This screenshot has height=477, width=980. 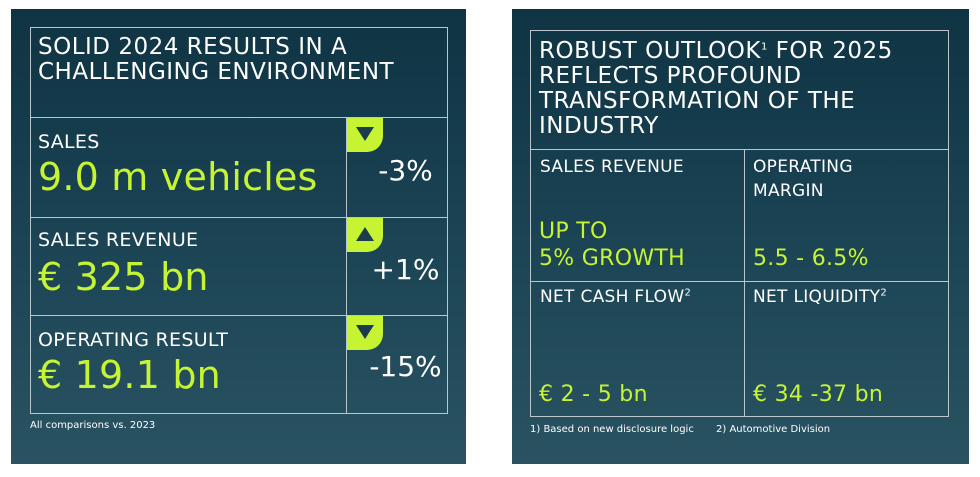 I want to click on value-line: 5% GROWTH, so click(x=612, y=258).